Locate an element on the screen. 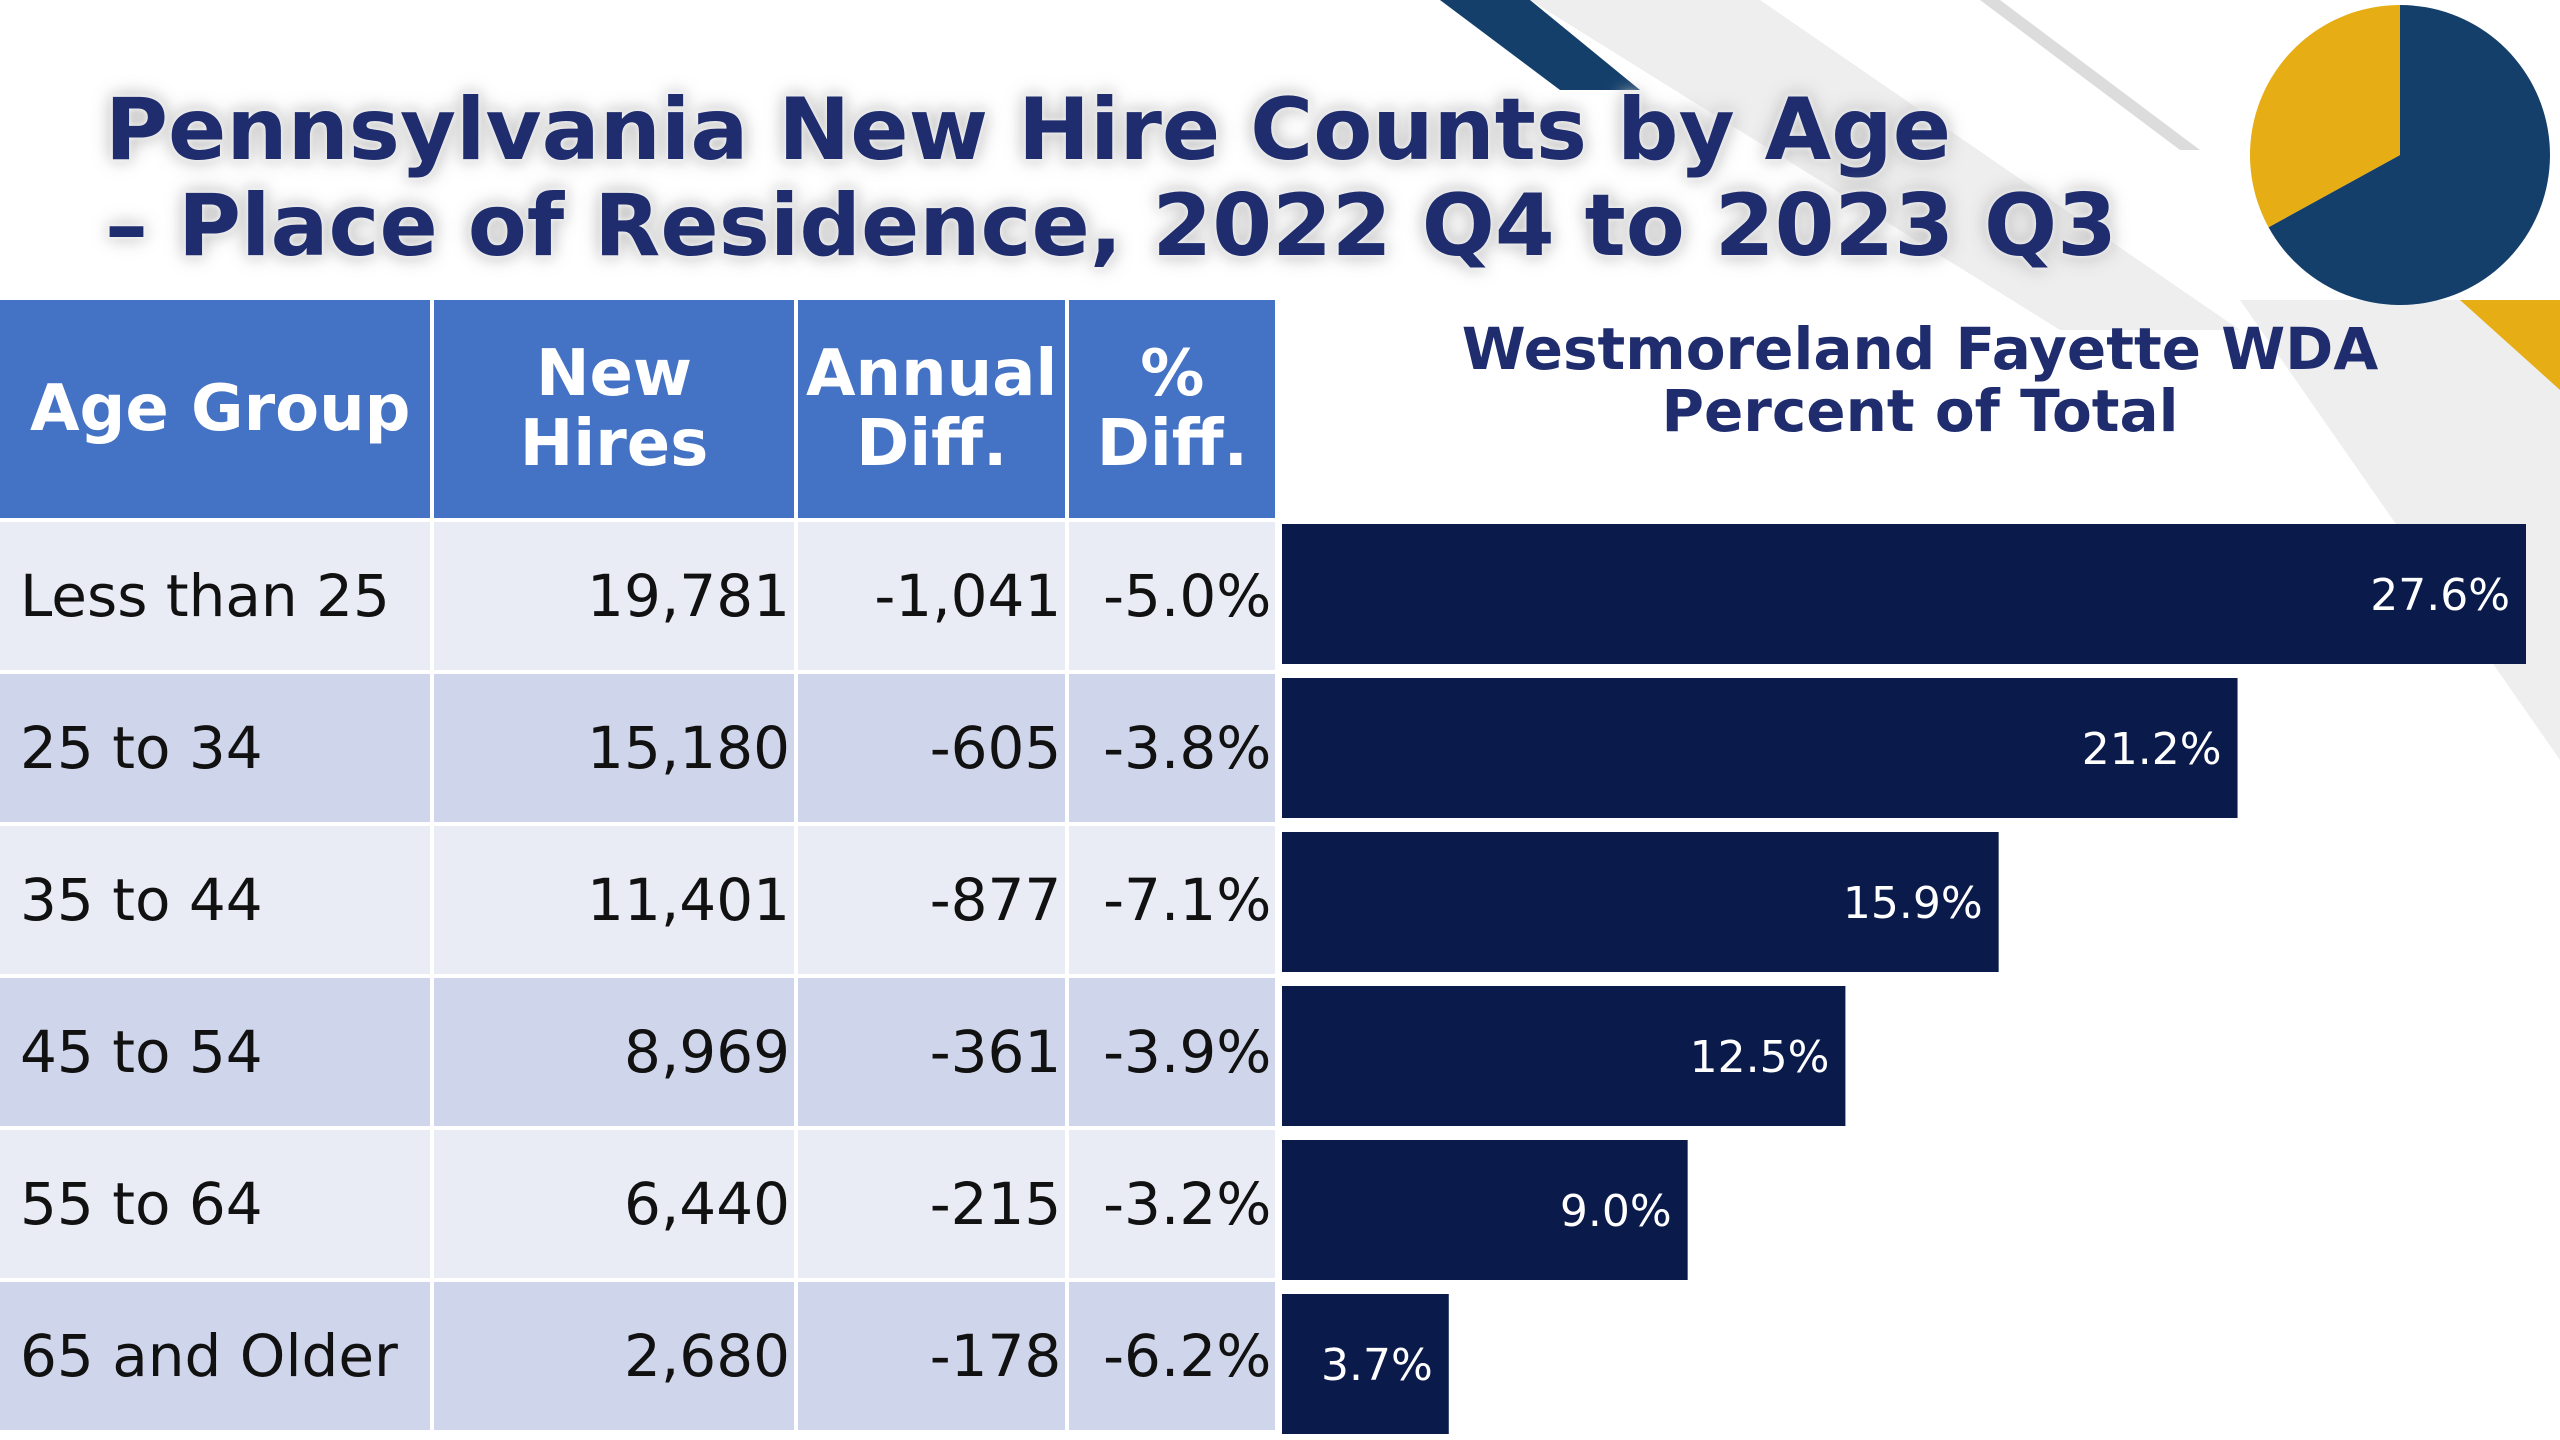 The image size is (2560, 1440). cell-annual-diff: -215 is located at coordinates (934, 1202).